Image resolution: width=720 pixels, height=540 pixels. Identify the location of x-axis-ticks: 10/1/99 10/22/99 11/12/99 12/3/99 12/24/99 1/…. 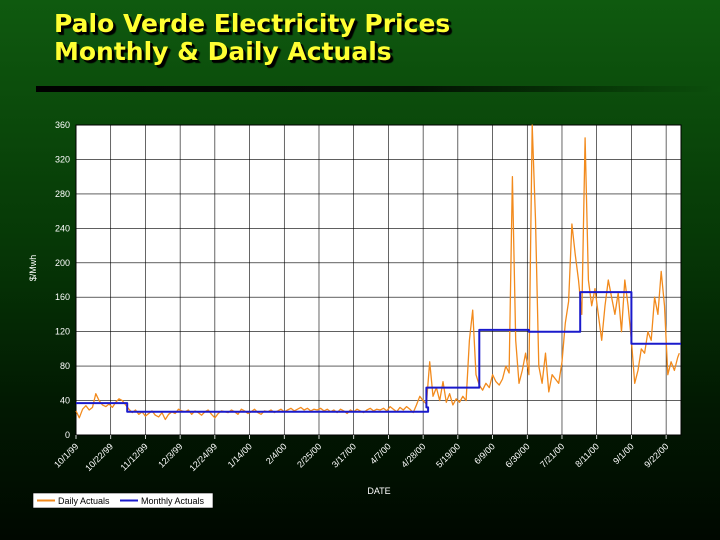
(361, 454).